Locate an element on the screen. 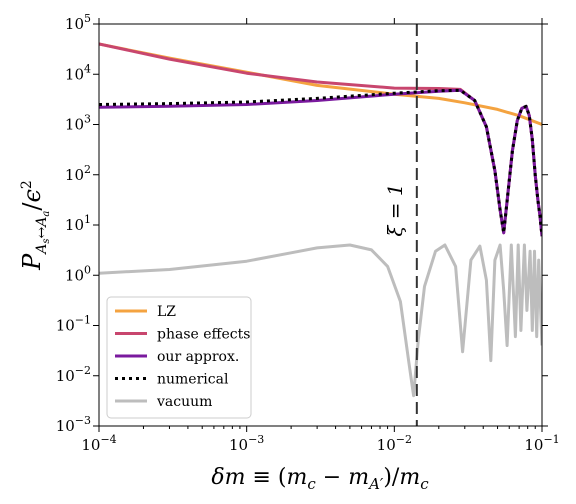 Image resolution: width=576 pixels, height=504 pixels. legend-label-0: LZ is located at coordinates (166, 312).